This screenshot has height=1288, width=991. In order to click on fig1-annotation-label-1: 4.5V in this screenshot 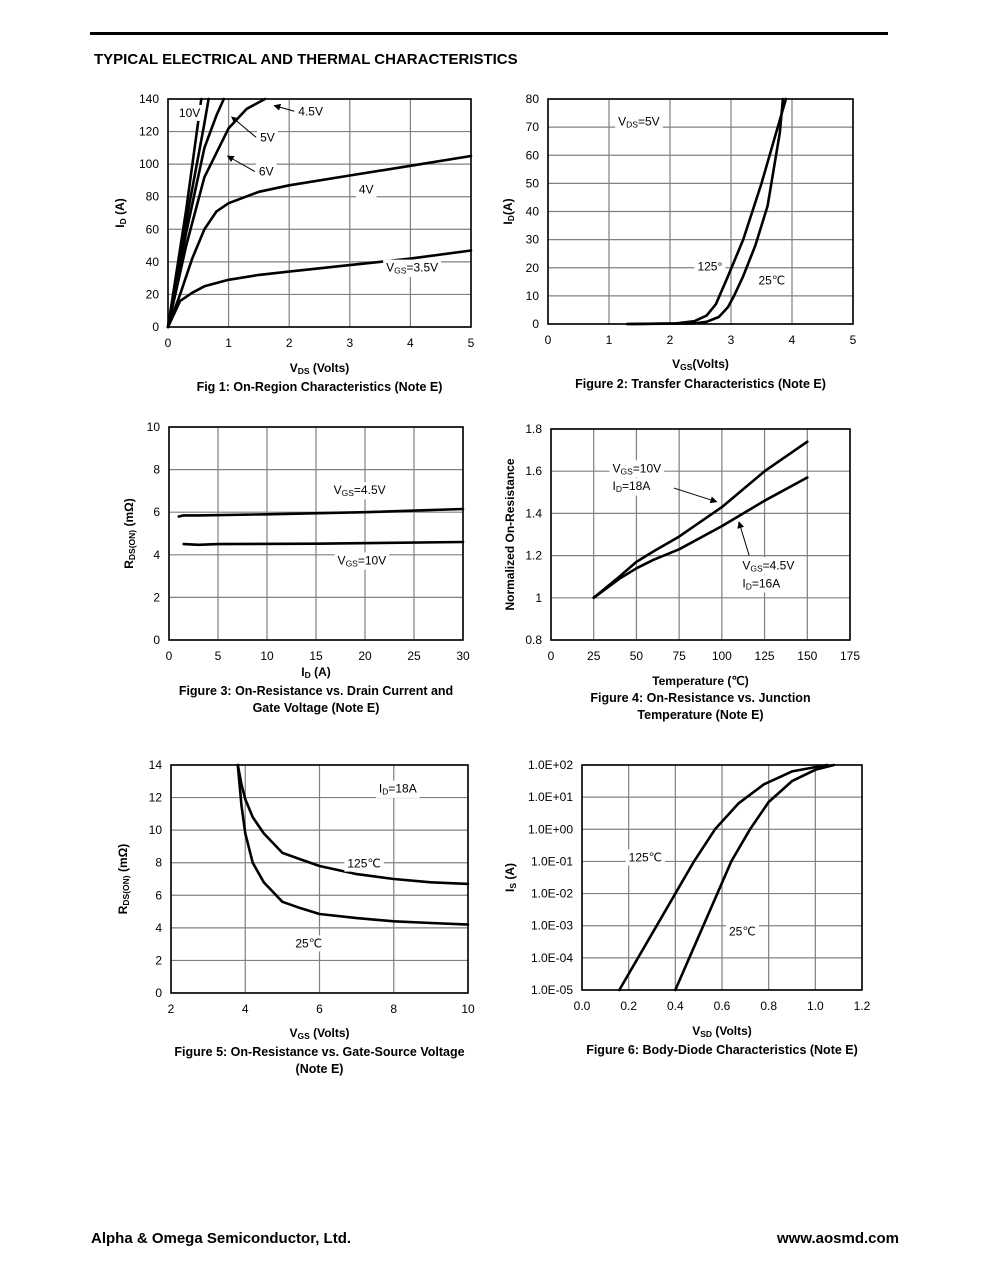, I will do `click(310, 111)`.